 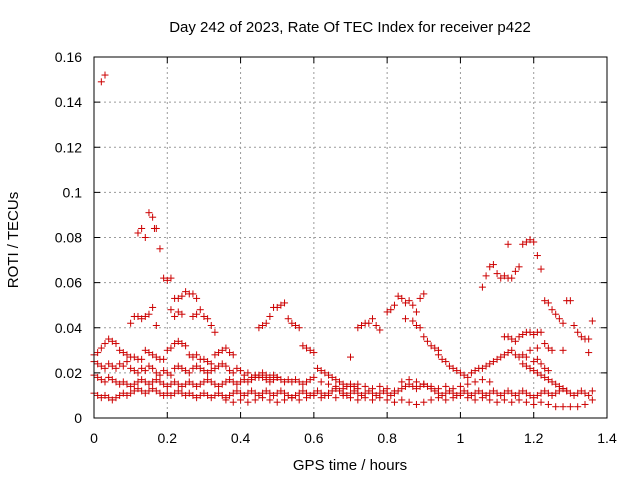 I want to click on x-axis-label: GPS time / hours, so click(x=350, y=465).